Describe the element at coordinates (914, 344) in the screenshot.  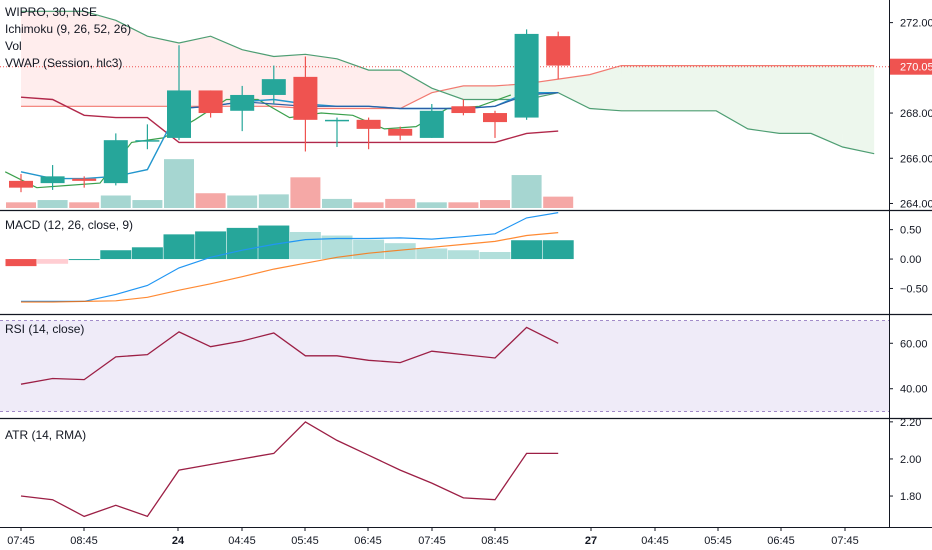
I see `rsi-tick-label: 60.00` at that location.